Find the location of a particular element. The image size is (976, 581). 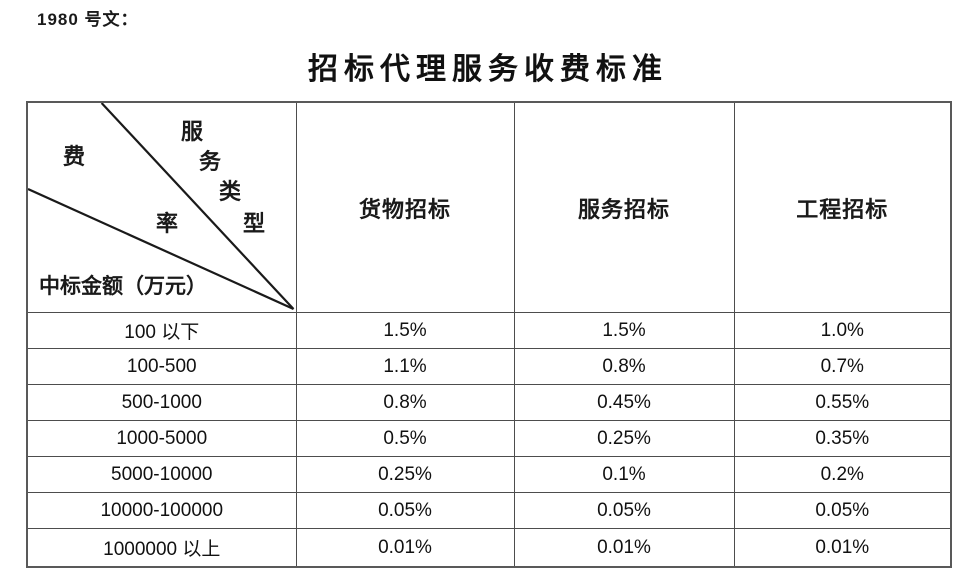

document-ref-label: 1980 号文： is located at coordinates (88, 19).